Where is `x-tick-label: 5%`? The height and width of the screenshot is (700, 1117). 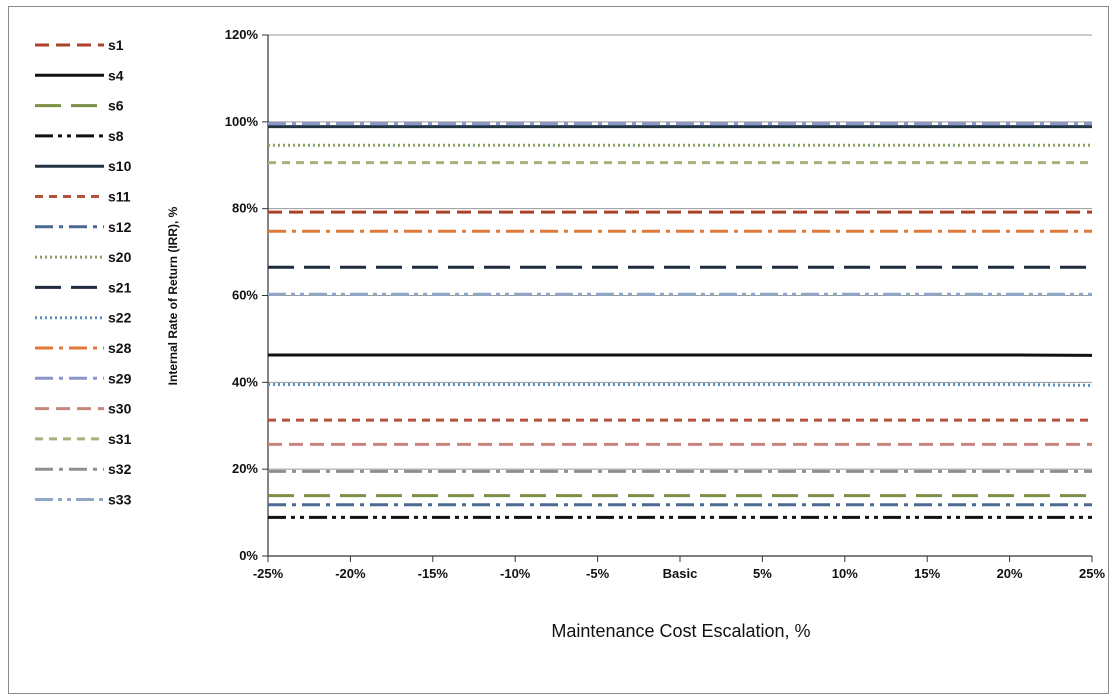
x-tick-label: 5% is located at coordinates (762, 573).